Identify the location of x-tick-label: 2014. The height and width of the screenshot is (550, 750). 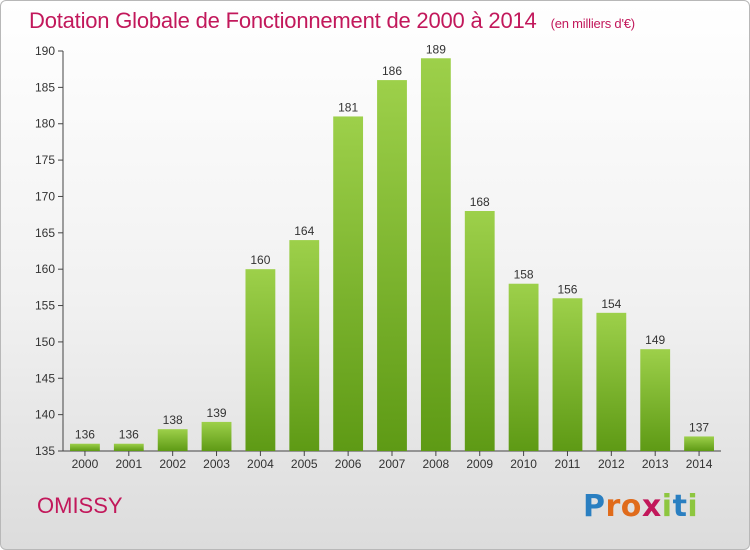
(699, 464).